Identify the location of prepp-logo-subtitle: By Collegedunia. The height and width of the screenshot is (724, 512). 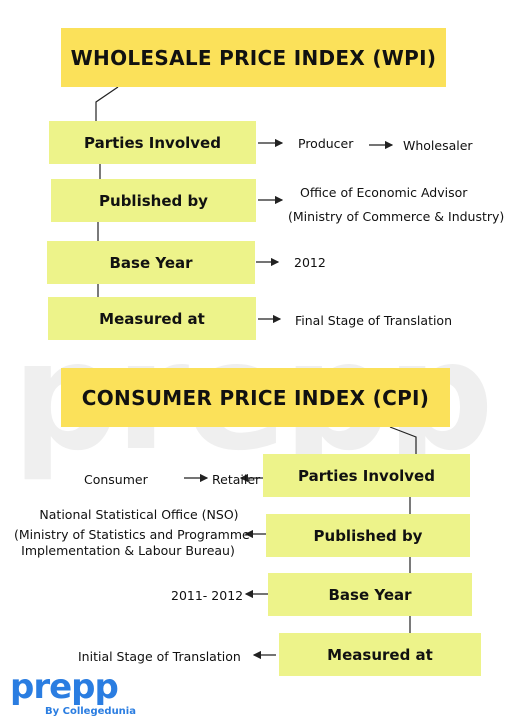
(90, 711).